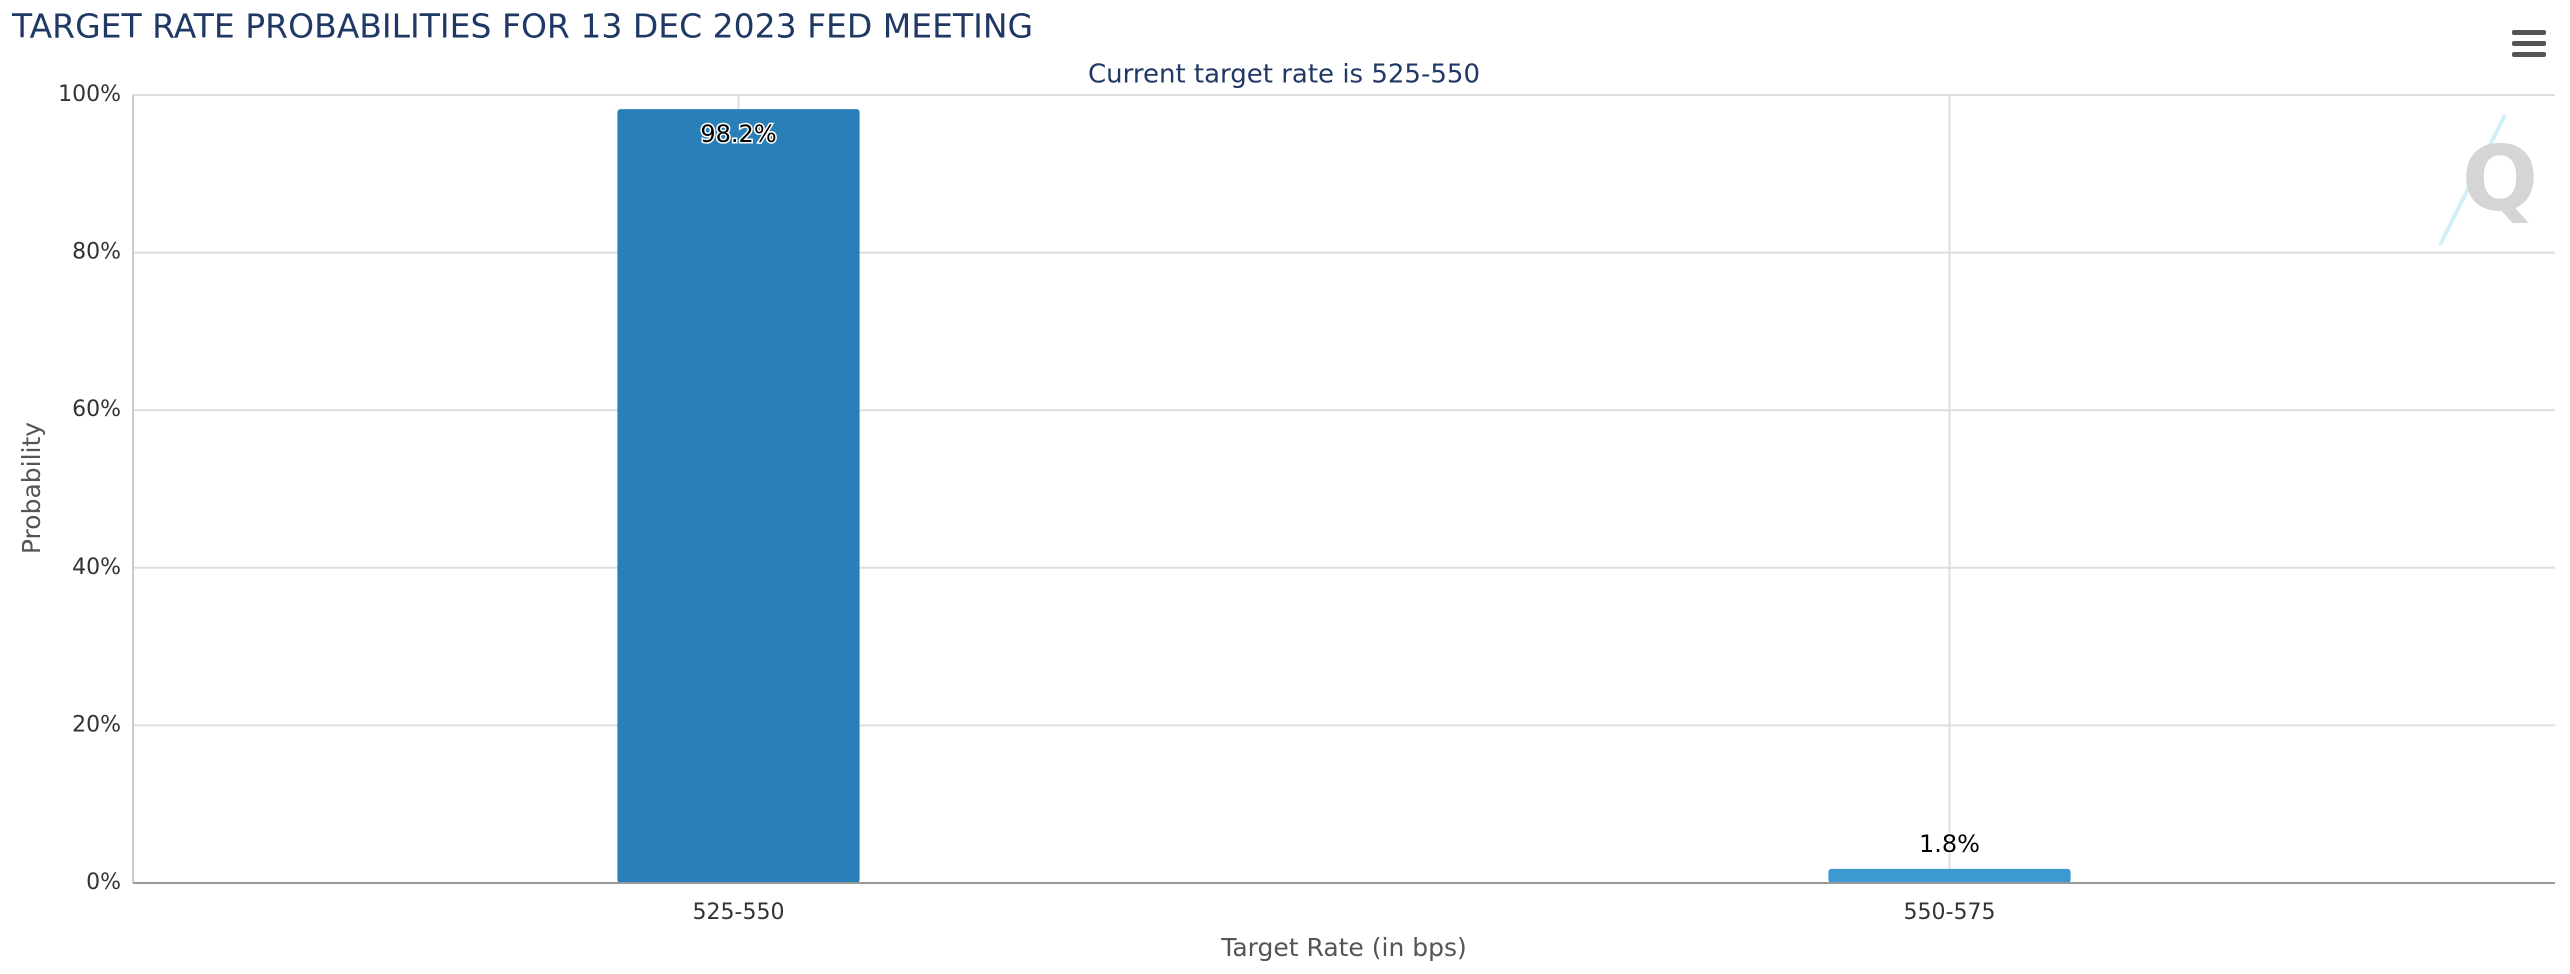 This screenshot has height=974, width=2570. I want to click on data-label: 98.2%, so click(738, 134).